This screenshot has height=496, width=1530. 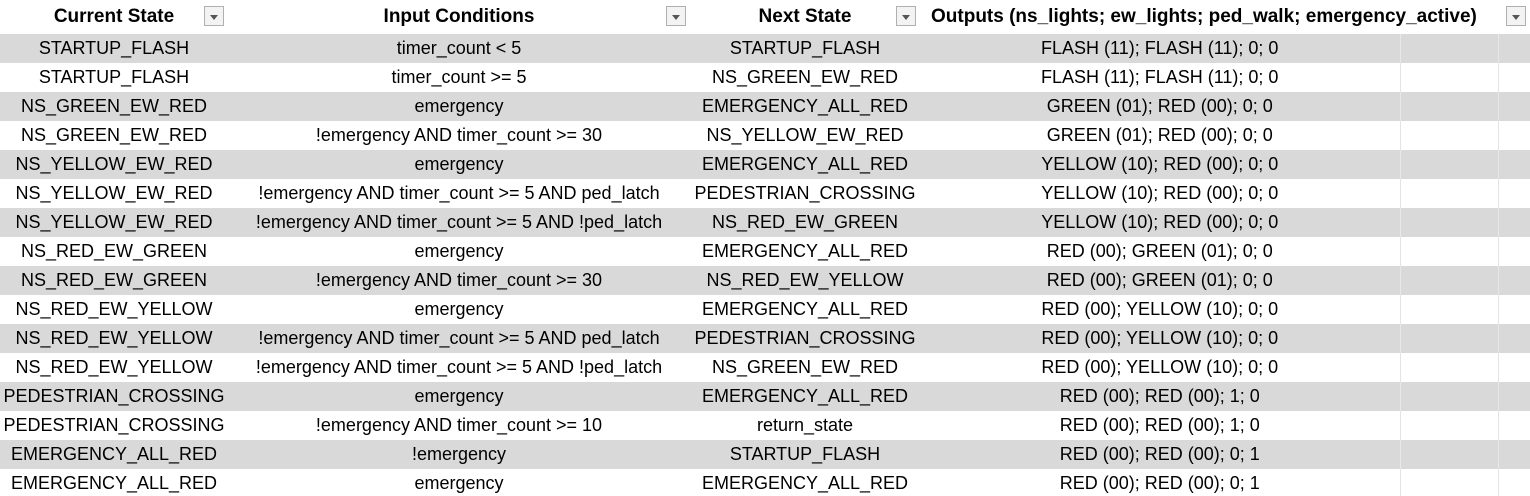 What do you see at coordinates (459, 425) in the screenshot?
I see `cell-input-conditions: !emergency AND timer_count >= 10` at bounding box center [459, 425].